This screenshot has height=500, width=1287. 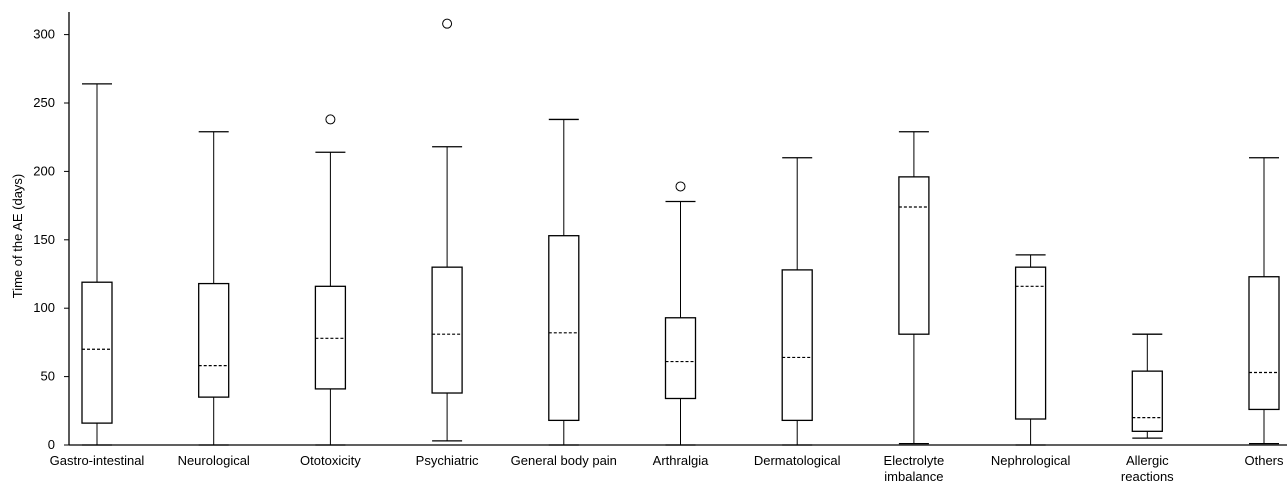 What do you see at coordinates (1147, 468) in the screenshot?
I see `category-label: Allergic reactions` at bounding box center [1147, 468].